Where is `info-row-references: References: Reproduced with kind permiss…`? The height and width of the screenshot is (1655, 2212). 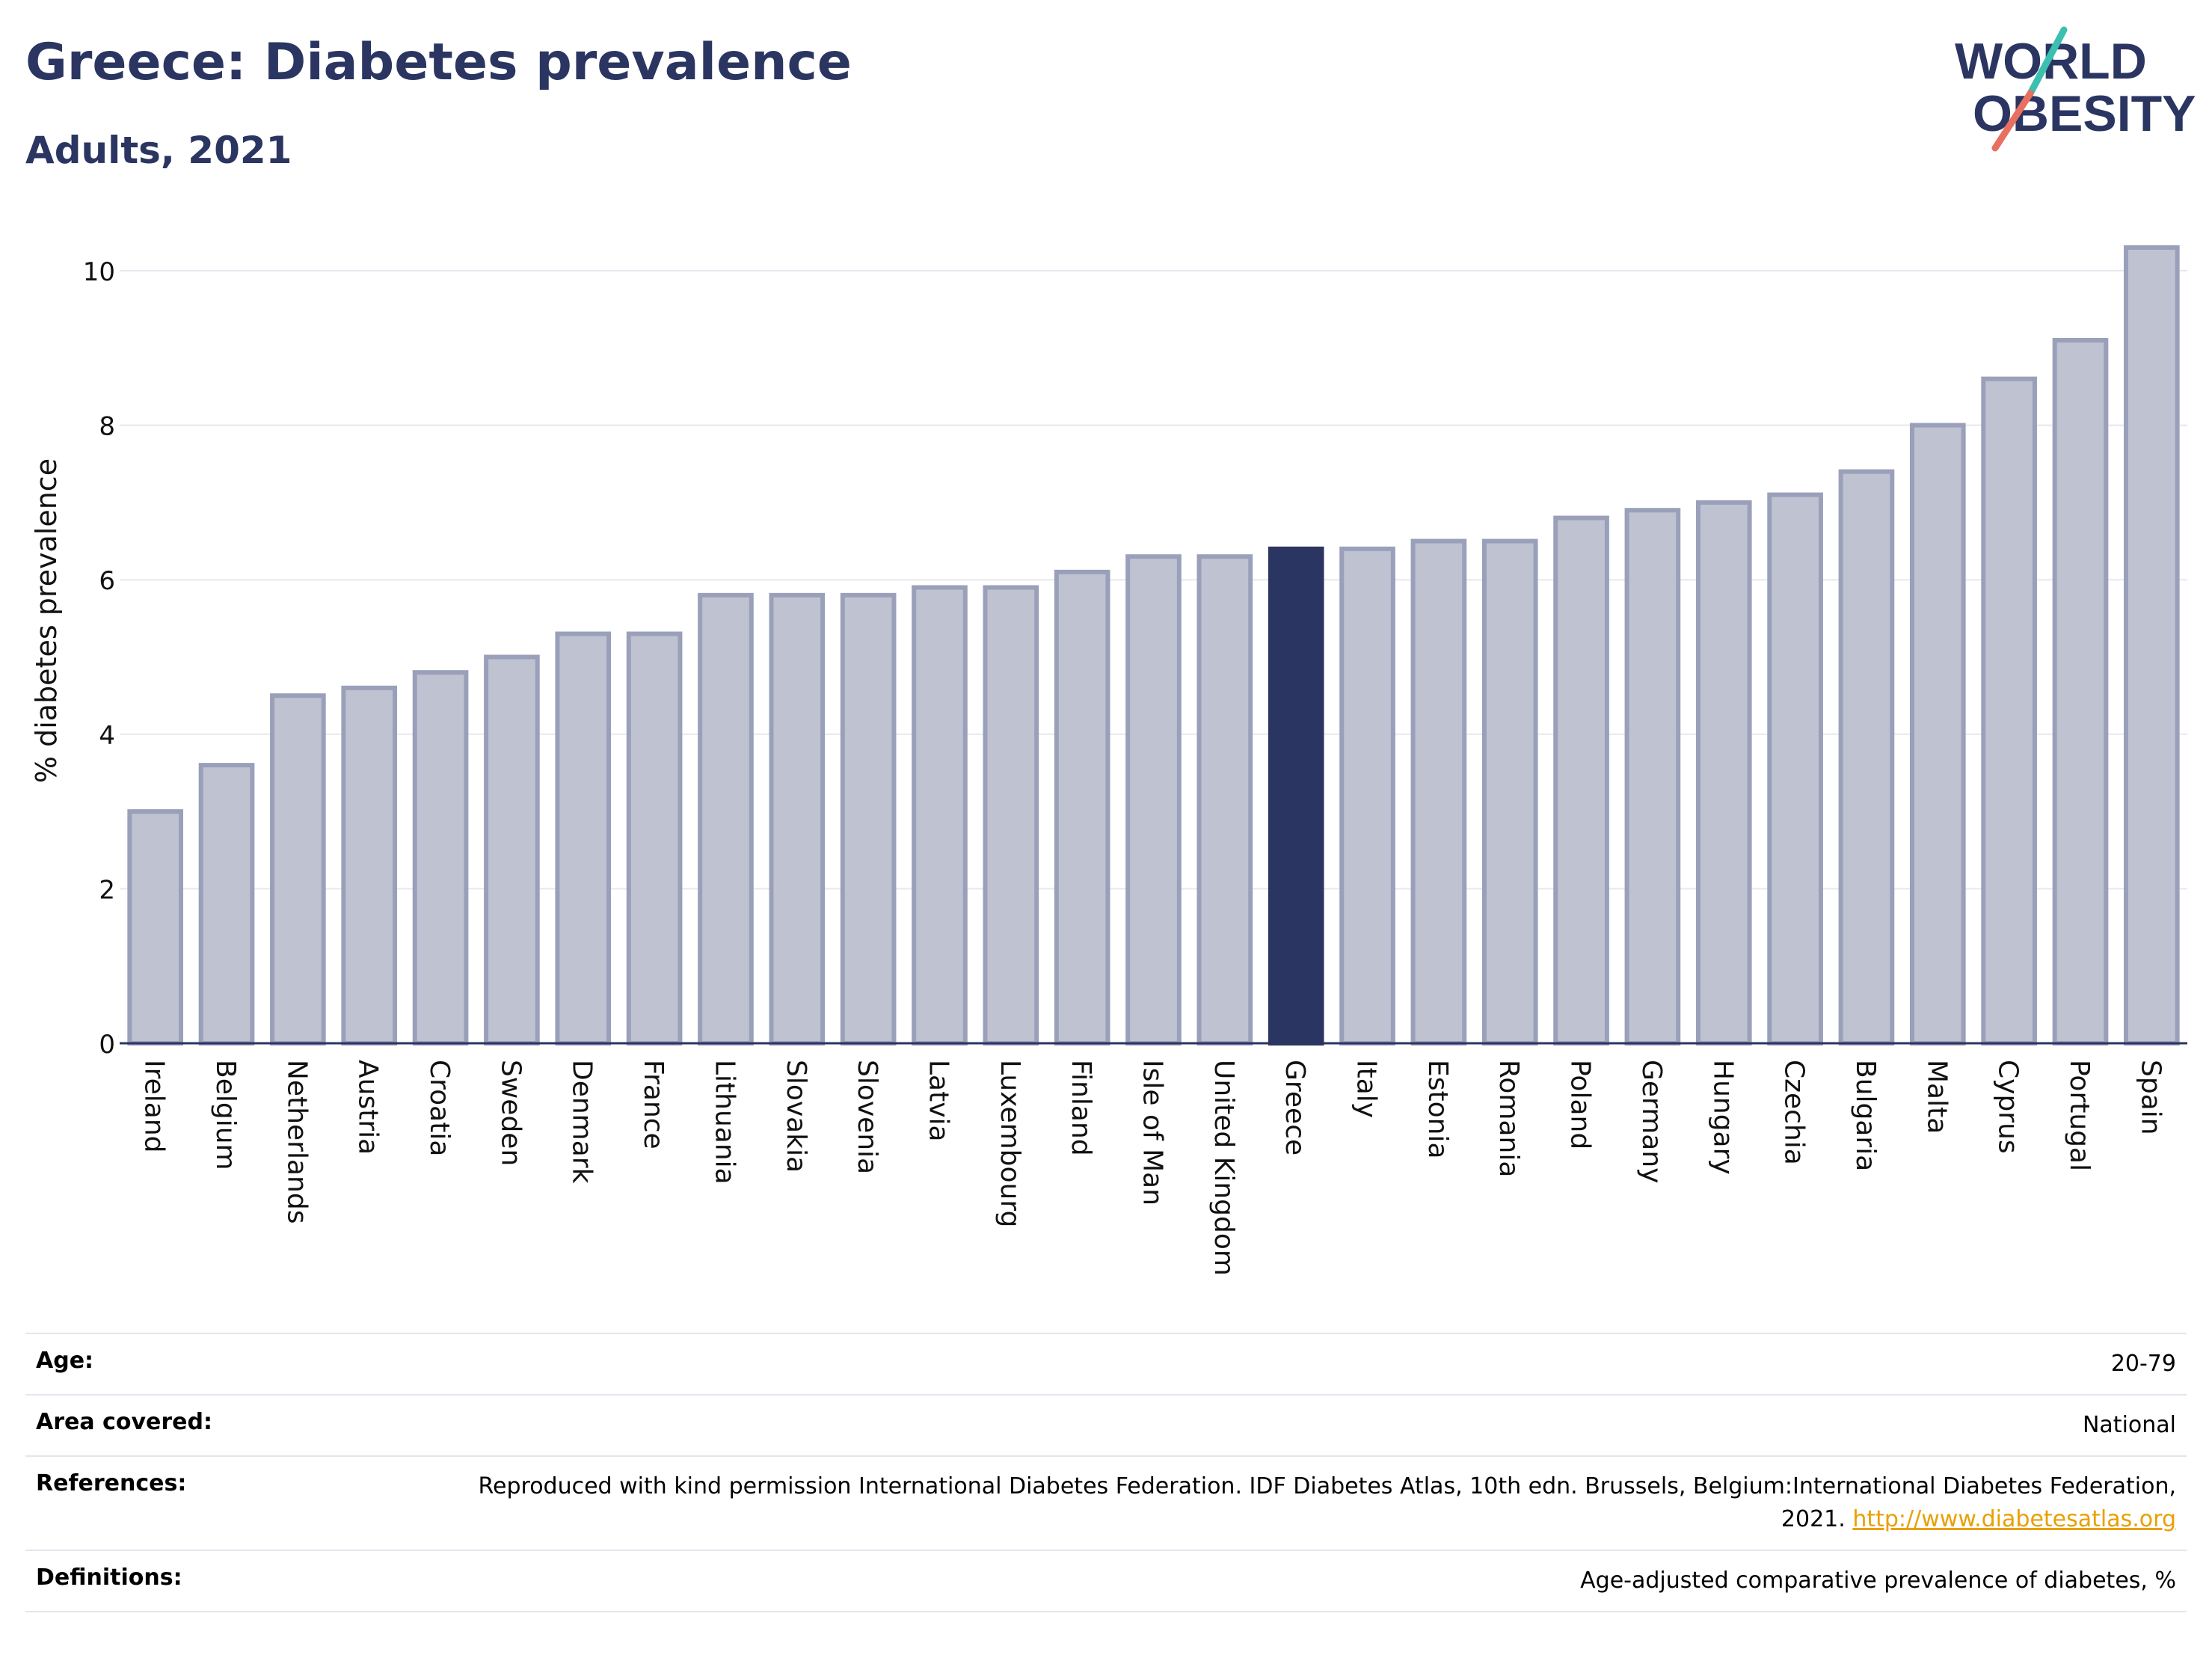 info-row-references: References: Reproduced with kind permiss… is located at coordinates (1106, 1502).